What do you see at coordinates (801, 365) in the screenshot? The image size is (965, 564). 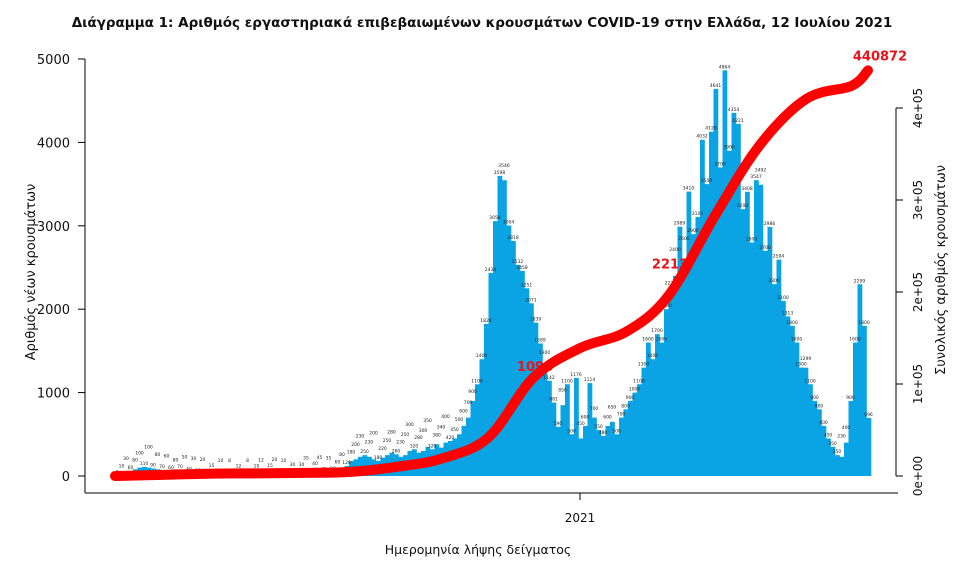 I see `bar-value-label: 1300` at bounding box center [801, 365].